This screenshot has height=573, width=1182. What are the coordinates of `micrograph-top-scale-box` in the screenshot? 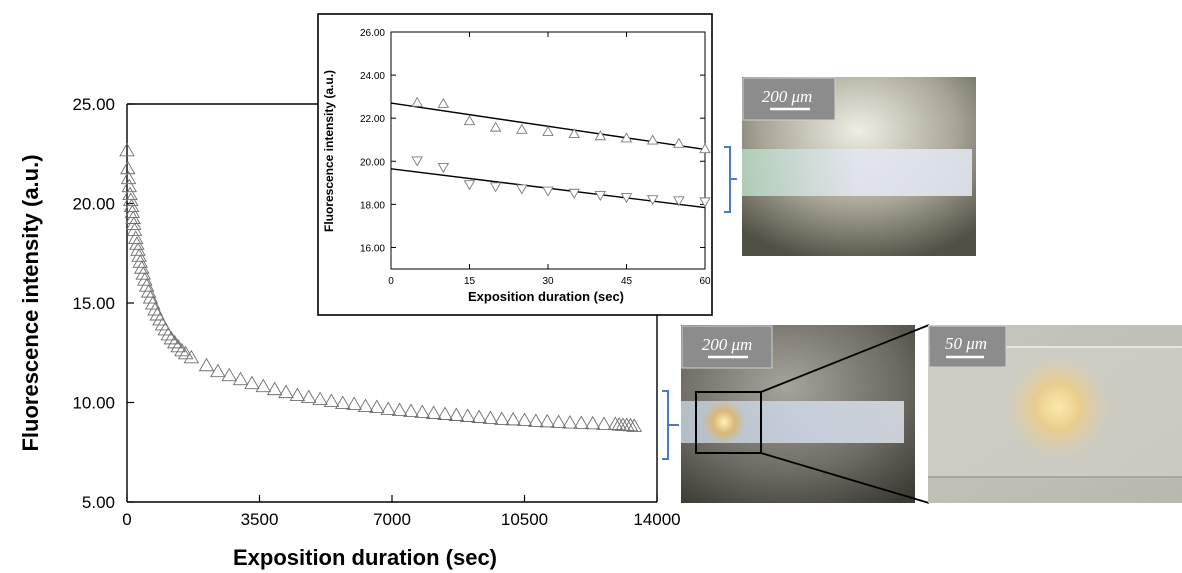 It's located at (789, 99).